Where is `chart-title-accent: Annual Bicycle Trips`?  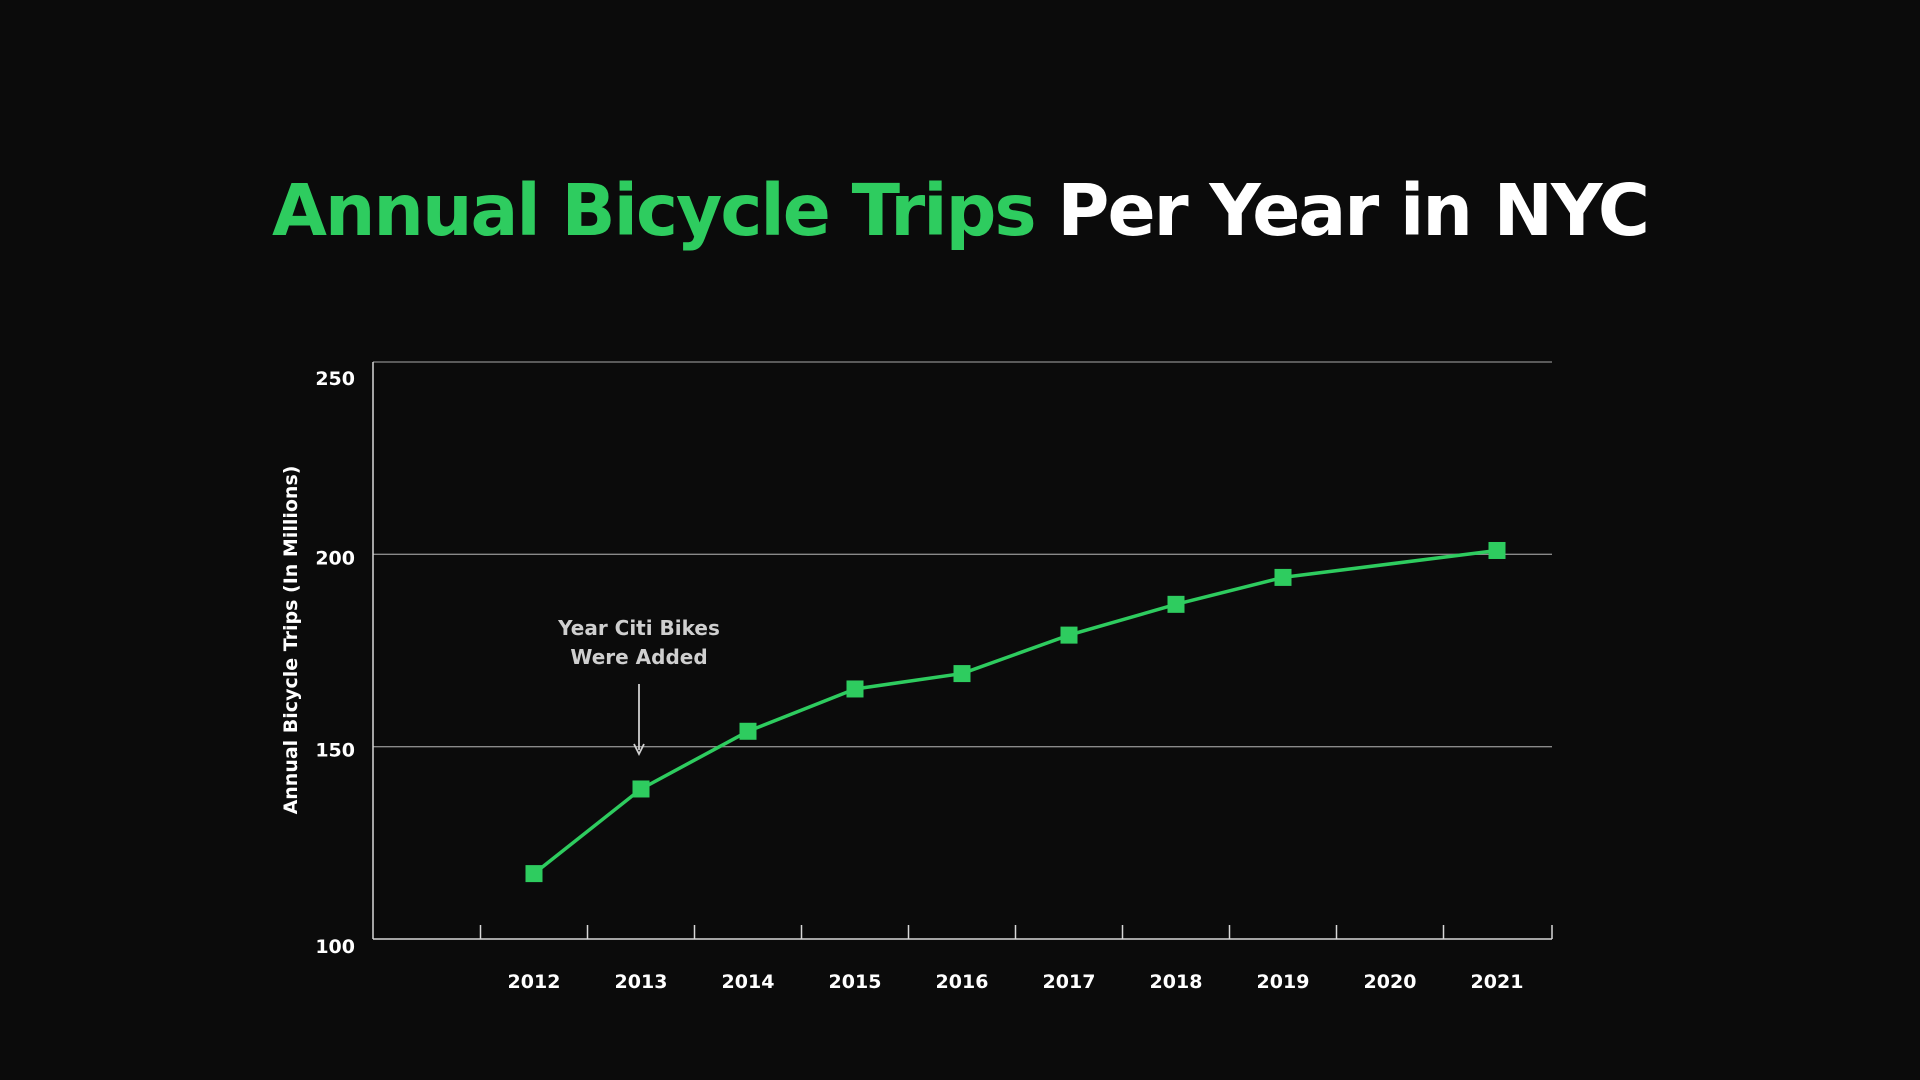
chart-title-accent: Annual Bicycle Trips is located at coordinates (654, 210).